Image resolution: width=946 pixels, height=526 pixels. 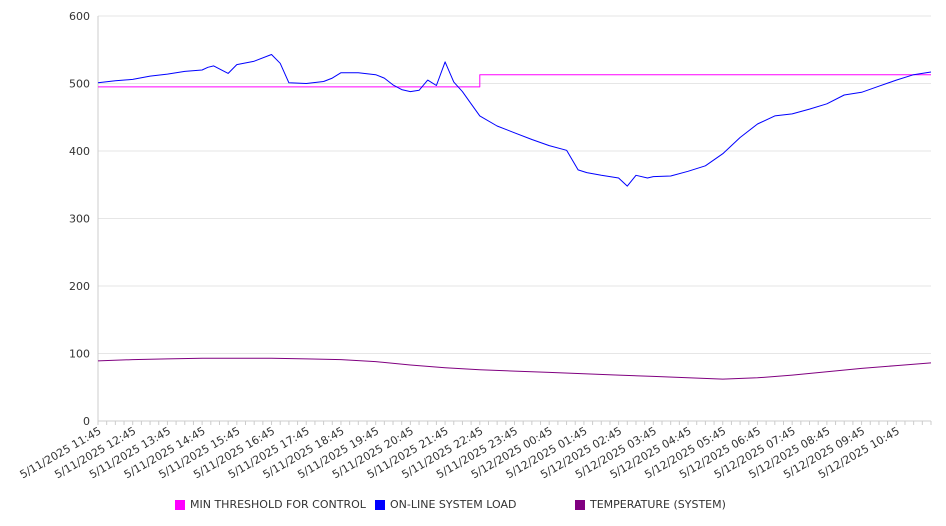 What do you see at coordinates (79, 286) in the screenshot?
I see `y-tick-label: 200` at bounding box center [79, 286].